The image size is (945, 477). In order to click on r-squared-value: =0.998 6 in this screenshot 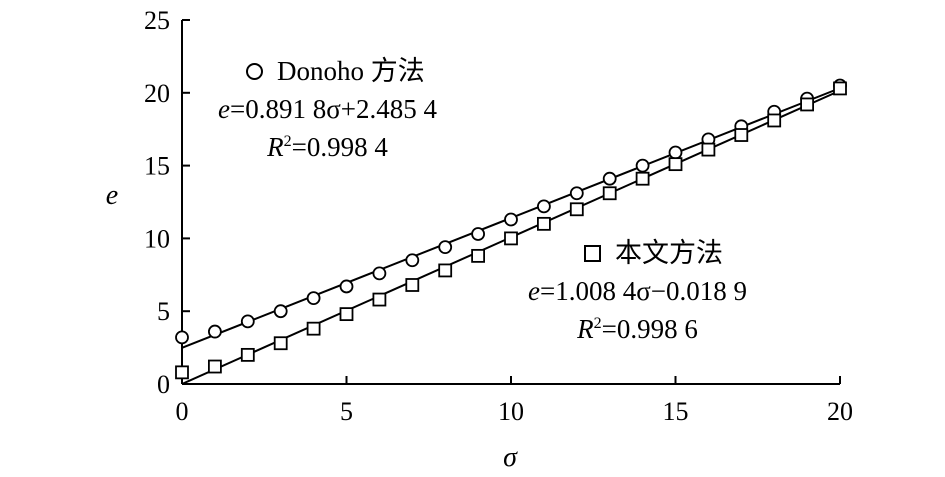, I will do `click(649, 329)`.